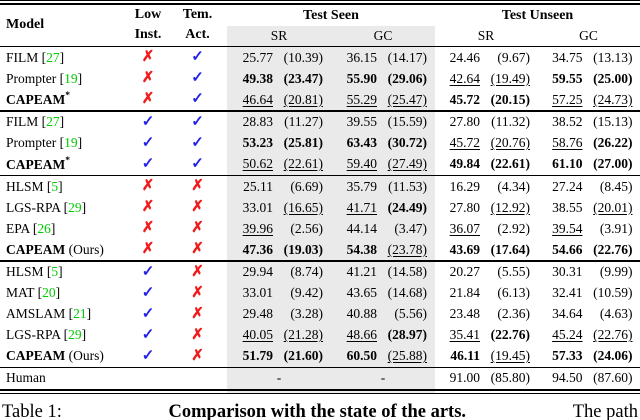 The image size is (640, 420). What do you see at coordinates (282, 164) in the screenshot?
I see `seen-sr-cell: 50.62 (22.61)` at bounding box center [282, 164].